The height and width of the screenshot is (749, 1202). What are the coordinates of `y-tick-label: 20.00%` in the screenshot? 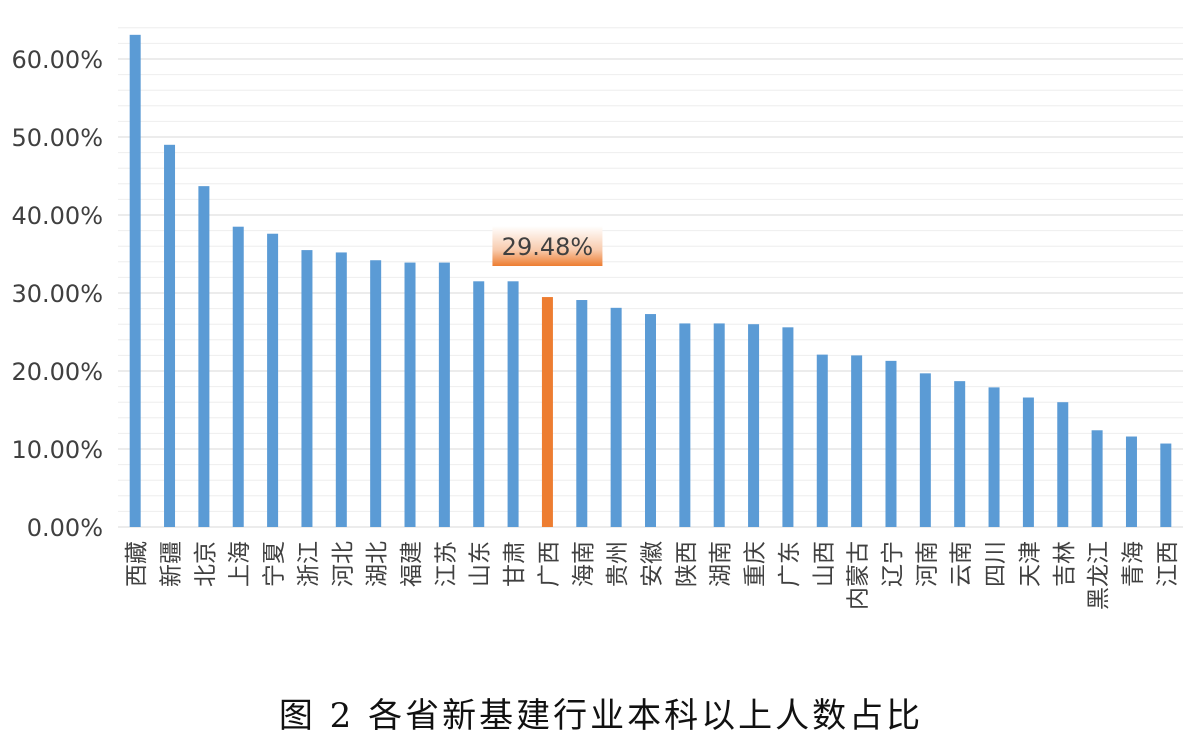 It's located at (57, 372).